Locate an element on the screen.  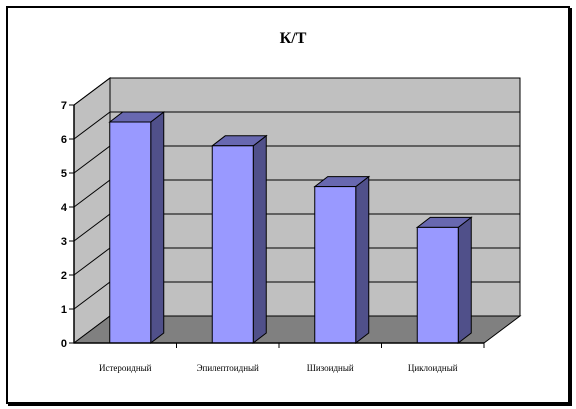
y-tick-label: 0 is located at coordinates (64, 344).